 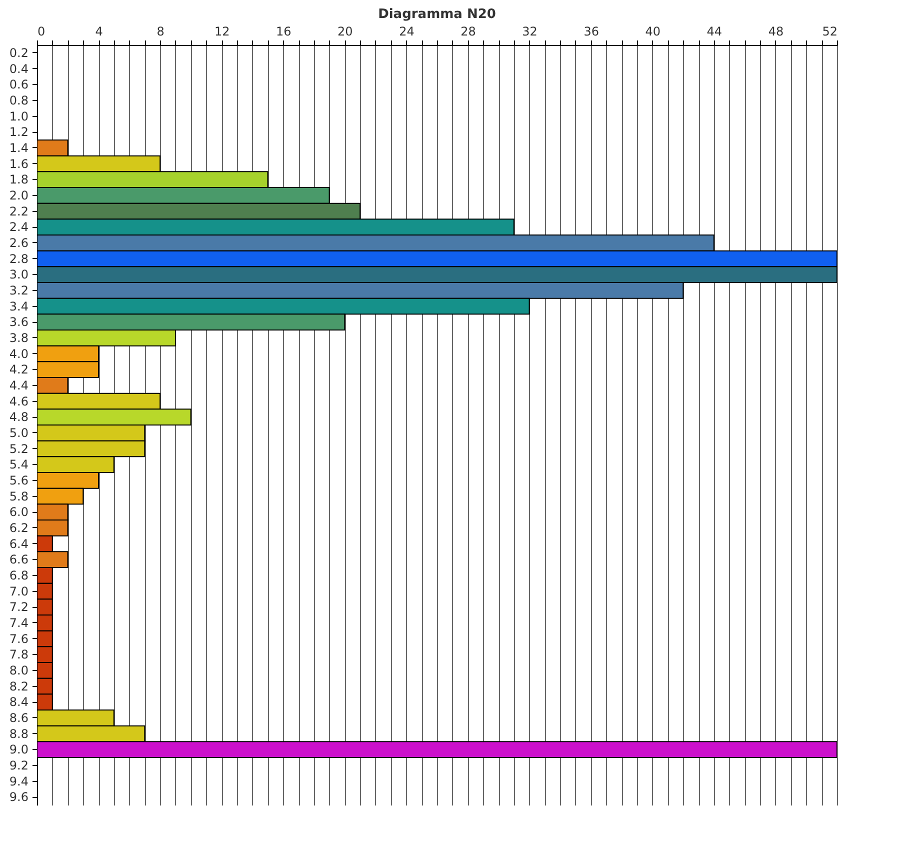 What do you see at coordinates (18, 69) in the screenshot?
I see `y-tick-label: 0.4` at bounding box center [18, 69].